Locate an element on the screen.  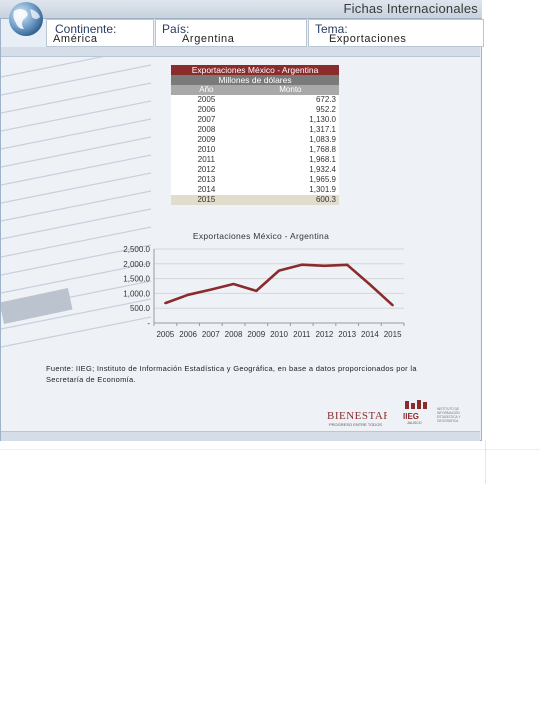
header-strip is located at coordinates (240, 52).